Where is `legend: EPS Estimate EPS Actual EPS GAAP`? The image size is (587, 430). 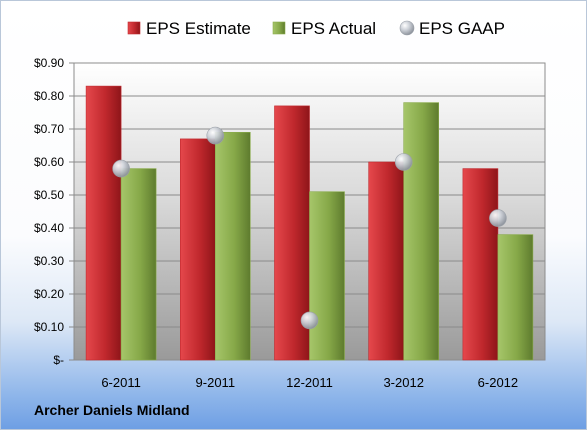
legend: EPS Estimate EPS Actual EPS GAAP is located at coordinates (316, 28).